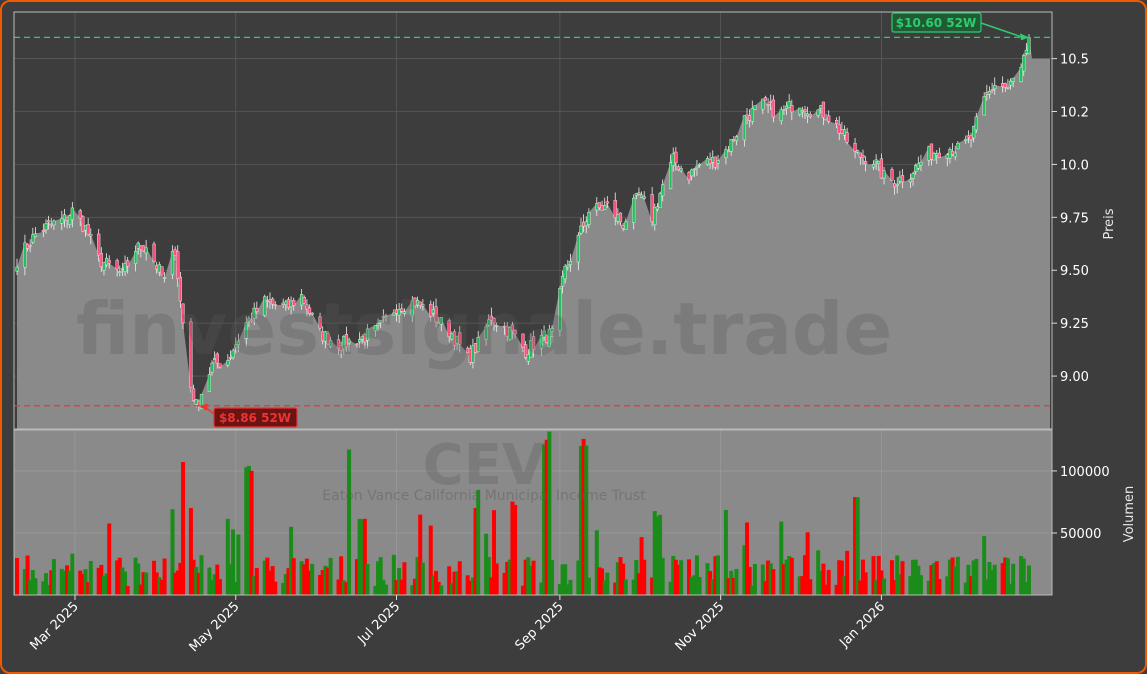  I want to click on low-52w-arrowhead, so click(203, 407).